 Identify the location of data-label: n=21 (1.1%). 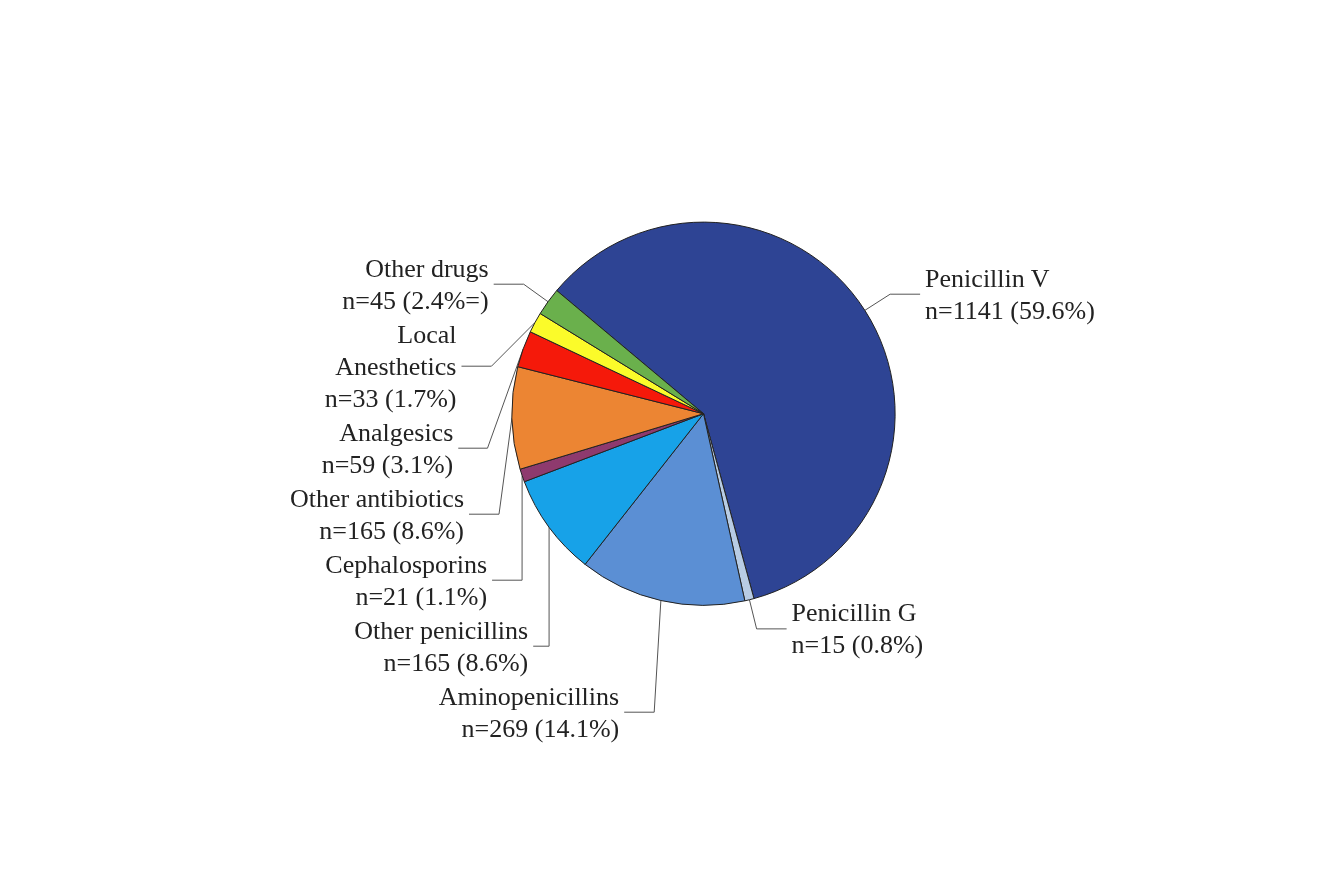
(421, 596).